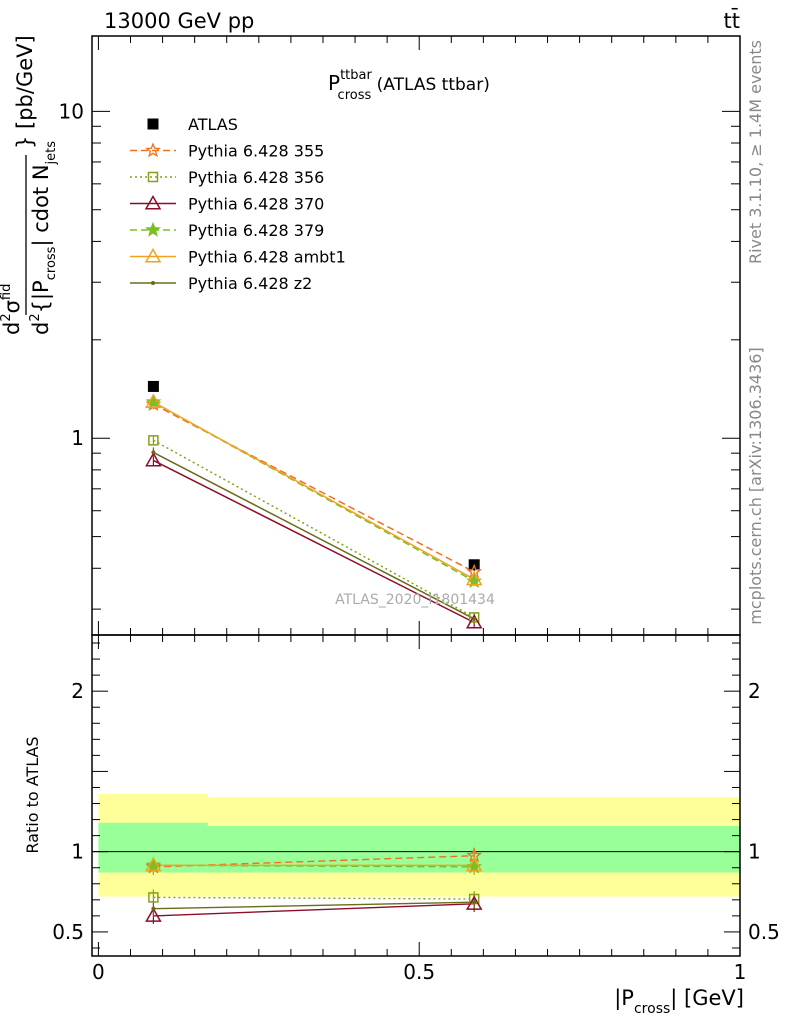 The width and height of the screenshot is (786, 1024). Describe the element at coordinates (77, 691) in the screenshot. I see `ratio-y-tick-label: 2` at that location.